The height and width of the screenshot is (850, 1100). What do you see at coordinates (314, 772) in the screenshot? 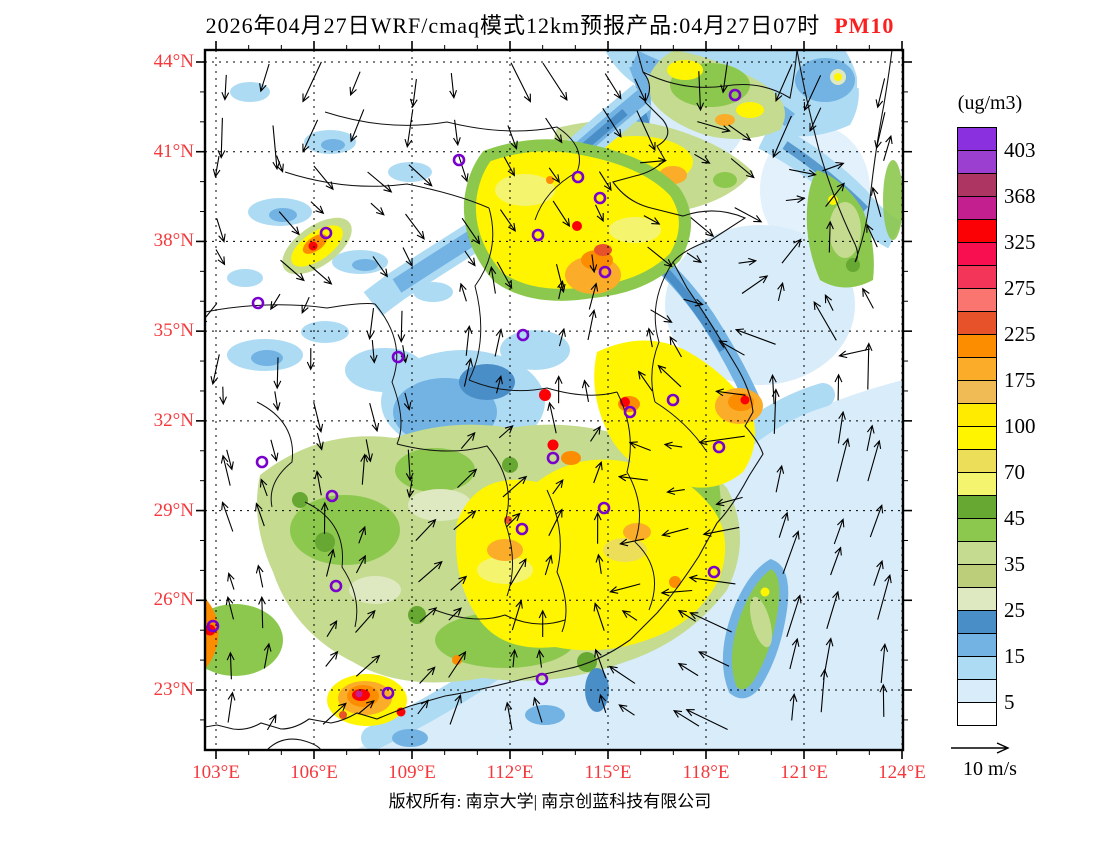
I see `lon-tick-label: 106°E` at bounding box center [314, 772].